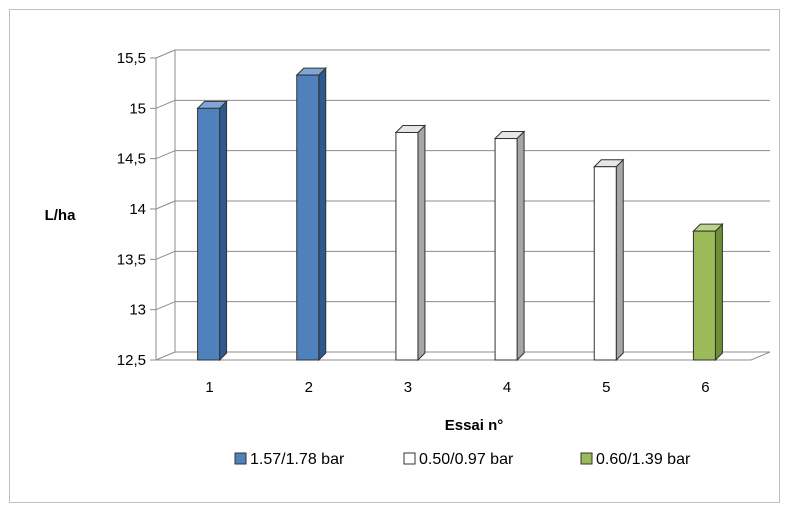 The height and width of the screenshot is (513, 791). Describe the element at coordinates (474, 425) in the screenshot. I see `x-axis-title: Essai n°` at that location.